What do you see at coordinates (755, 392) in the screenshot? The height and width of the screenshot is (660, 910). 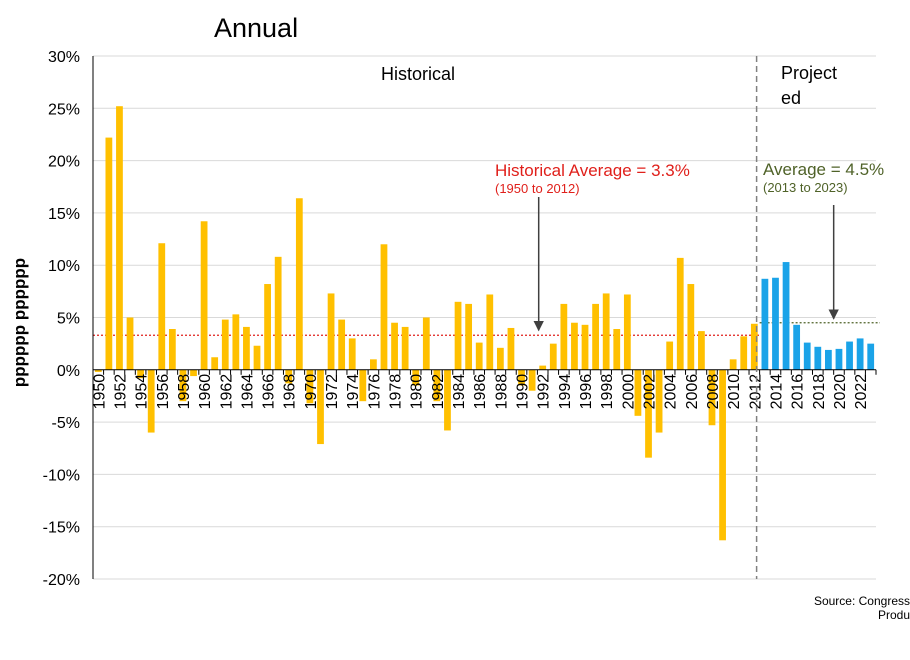 I see `x-tick-label: 2012` at bounding box center [755, 392].